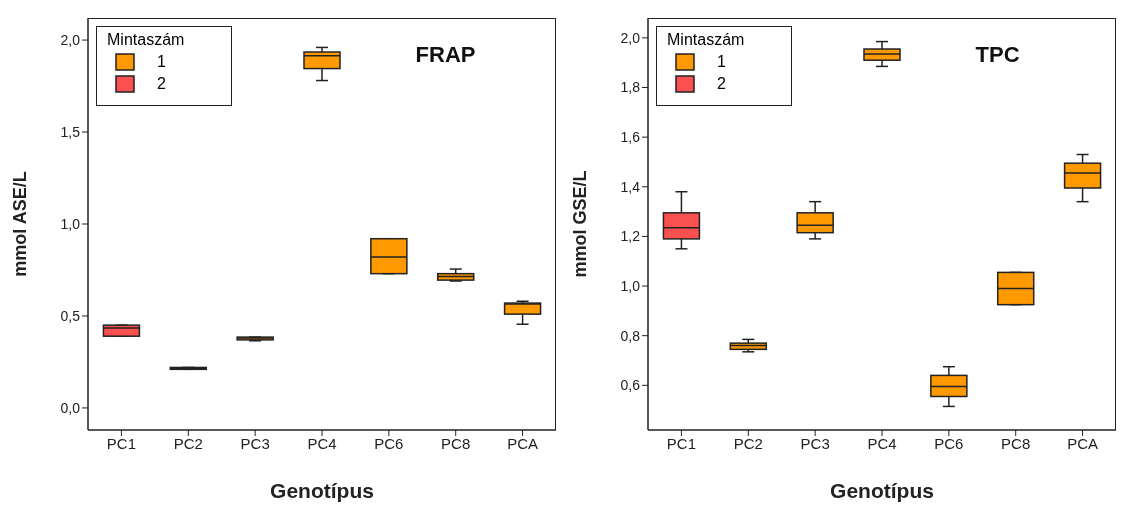  I want to click on y-tick-label: 1,6, so click(630, 137).